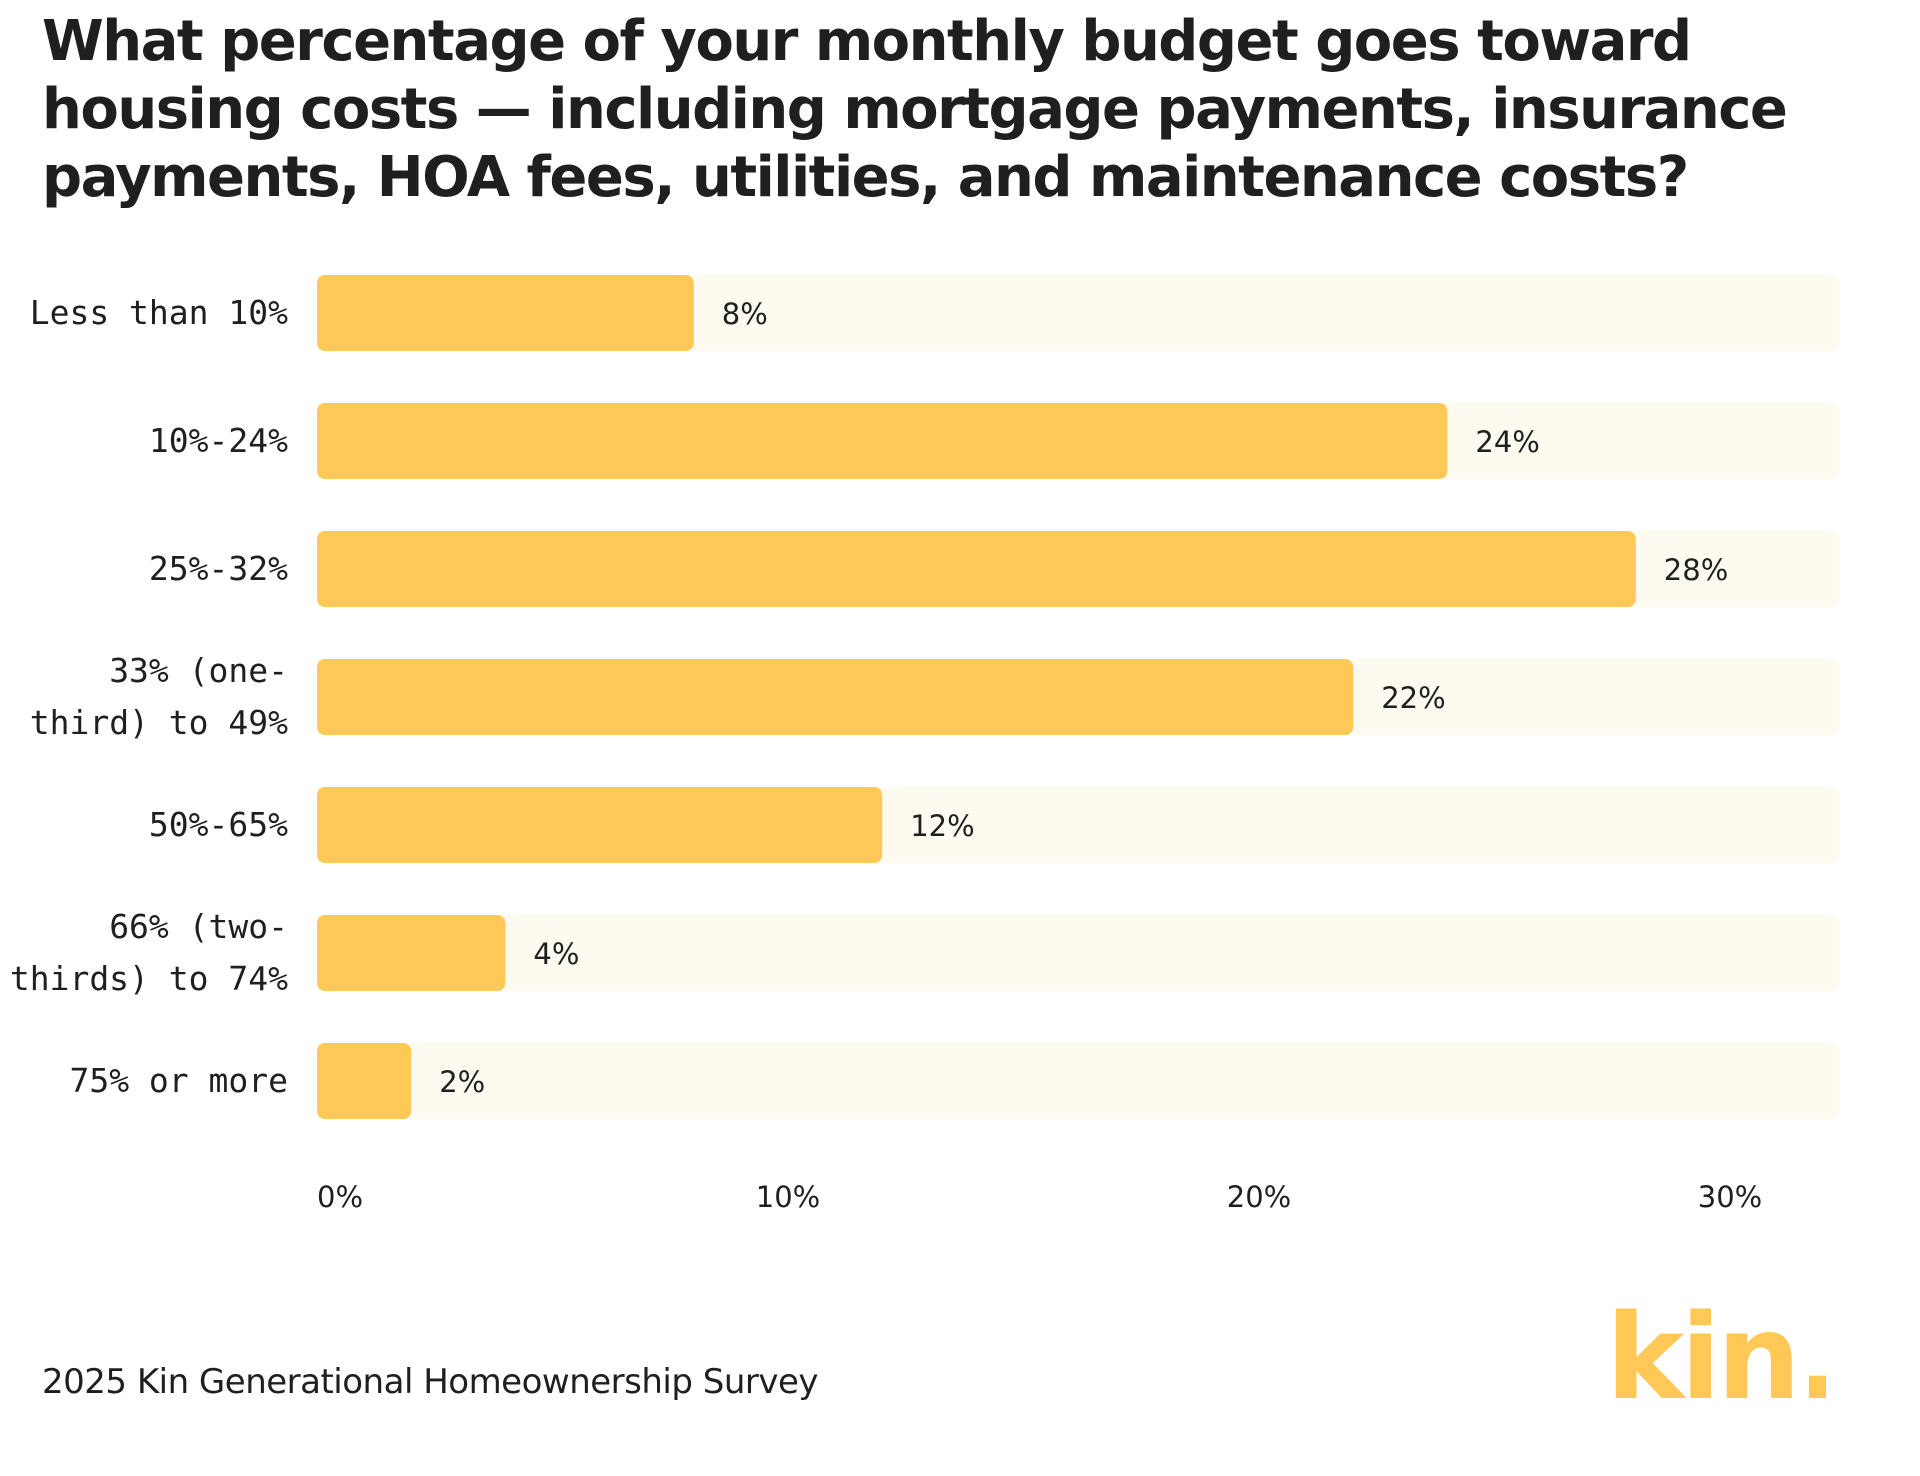 This screenshot has width=1920, height=1476. Describe the element at coordinates (1259, 1197) in the screenshot. I see `x-tick-label: 20%` at that location.